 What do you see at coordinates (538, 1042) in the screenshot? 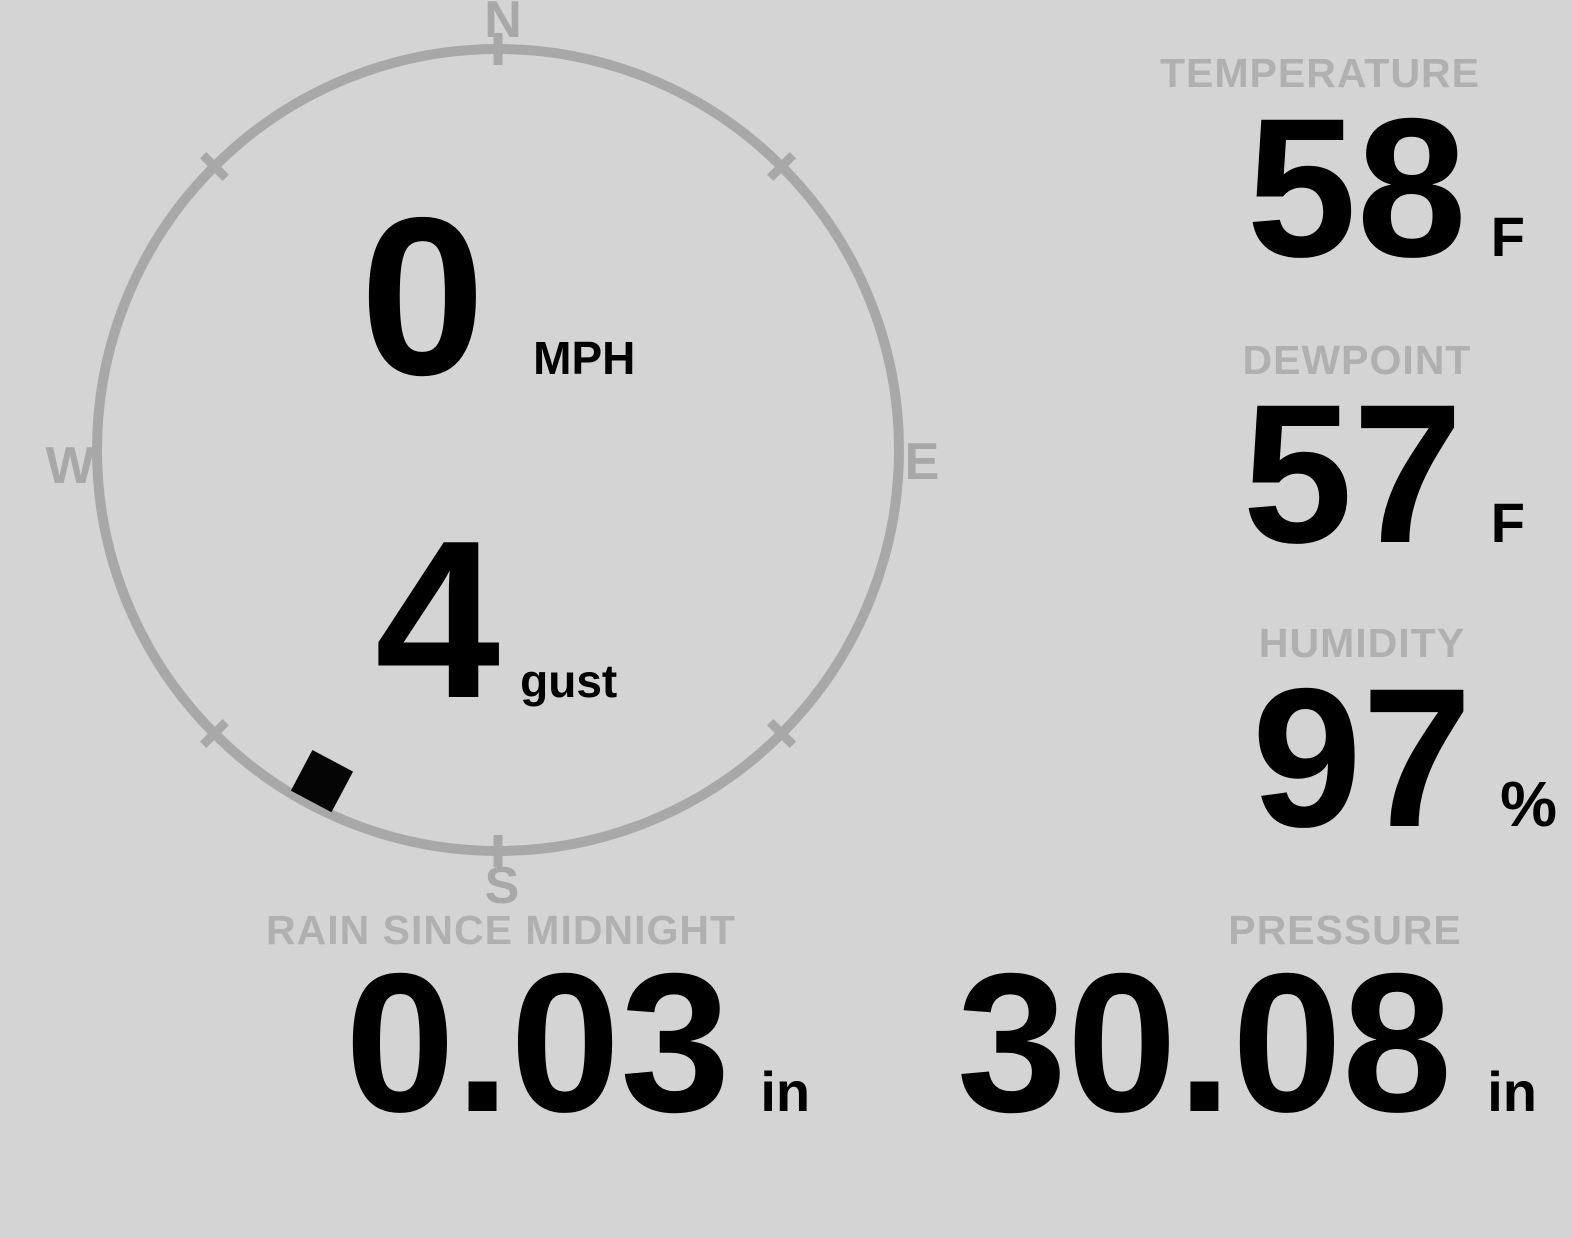
I see `rain-value: 0.03` at bounding box center [538, 1042].